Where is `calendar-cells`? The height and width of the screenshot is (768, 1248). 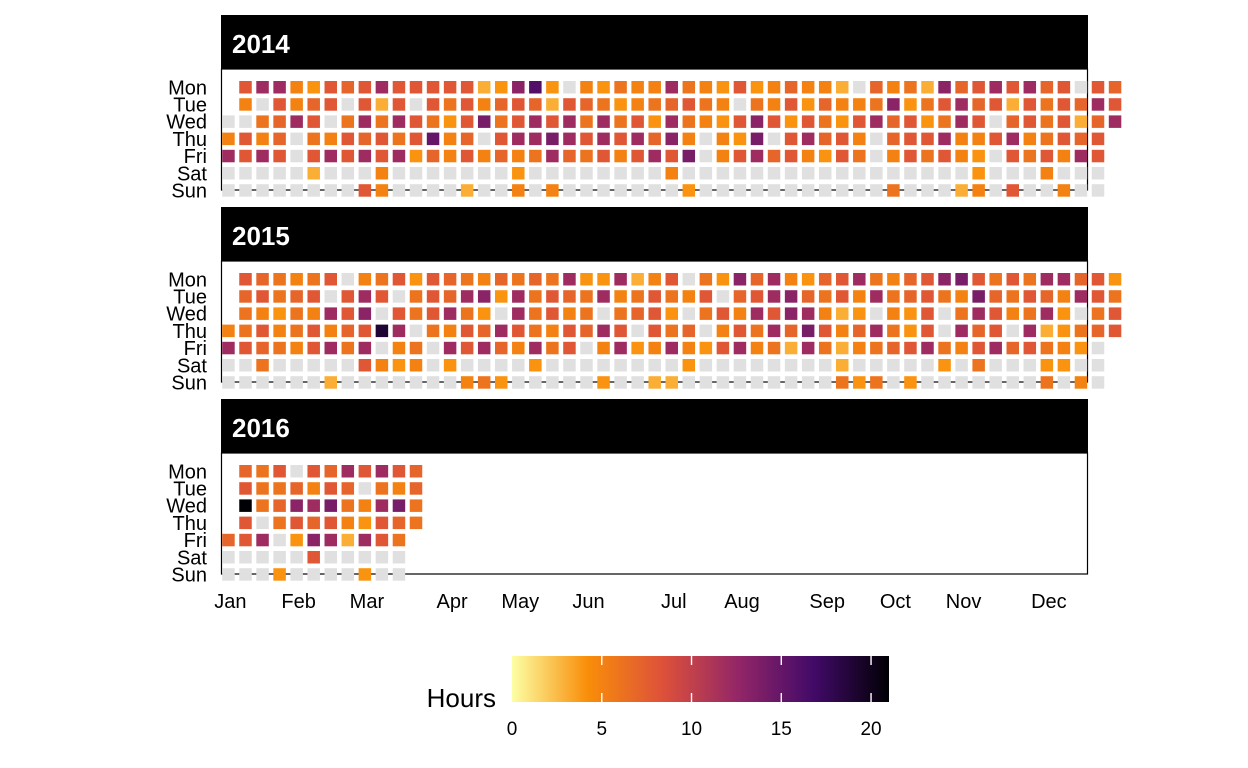
calendar-cells is located at coordinates (322, 523).